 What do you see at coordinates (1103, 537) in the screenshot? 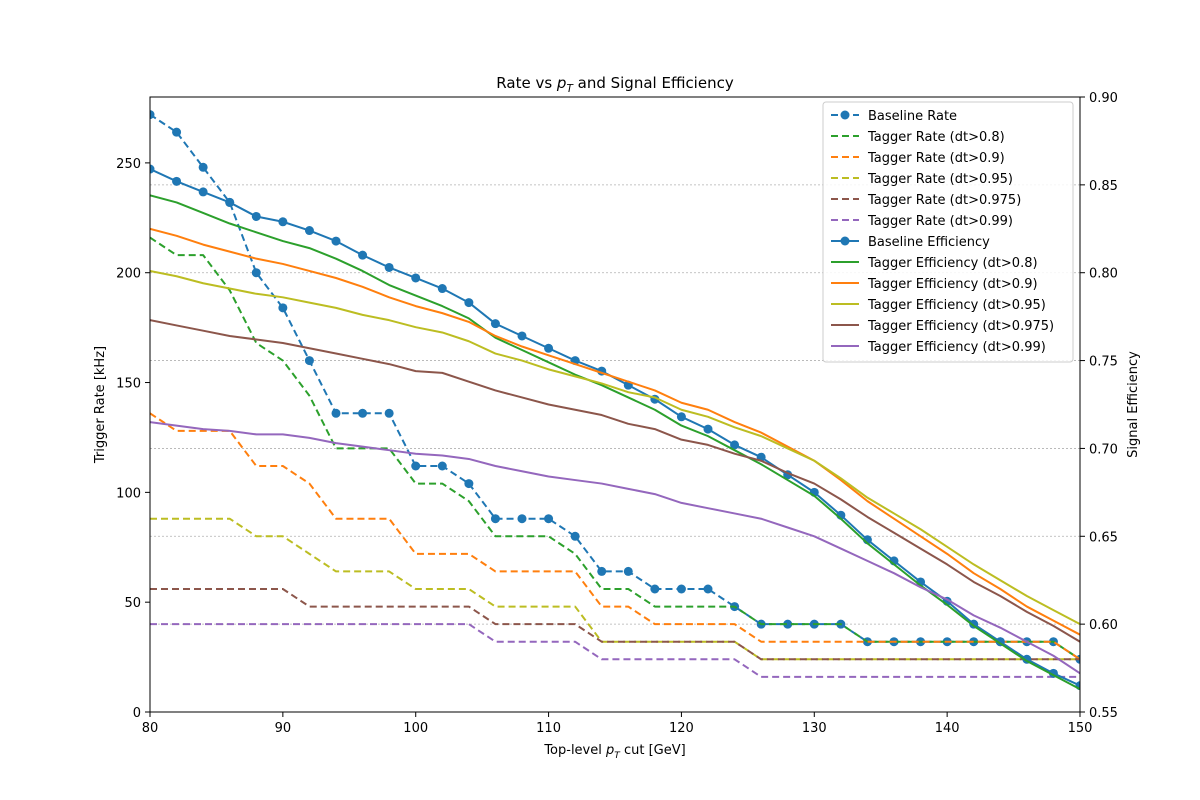
I see `y-right-tick-label: 0.65` at bounding box center [1103, 537].